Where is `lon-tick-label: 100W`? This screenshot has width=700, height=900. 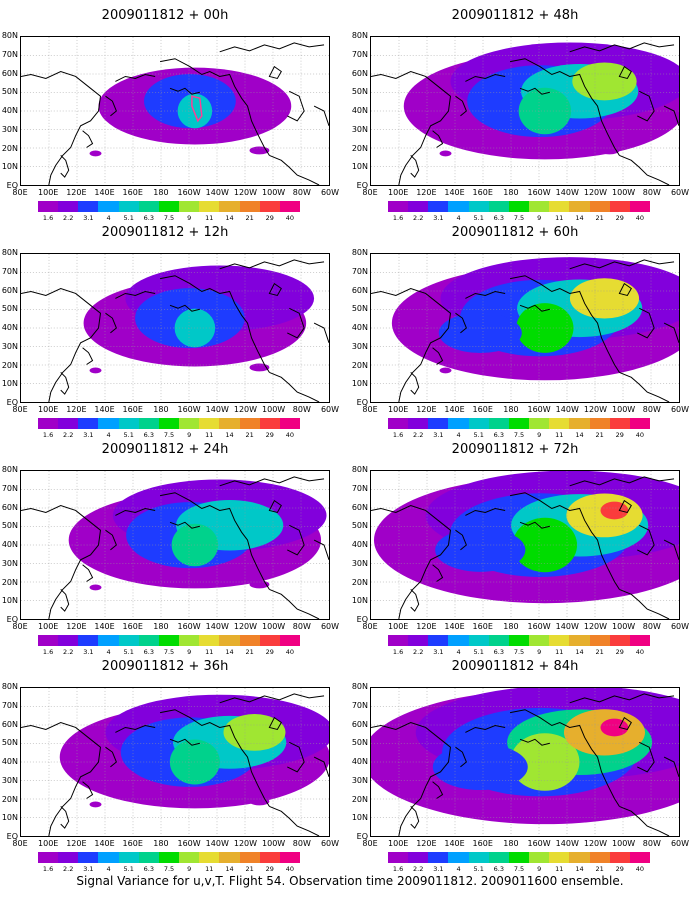 lon-tick-label: 100W is located at coordinates (624, 192).